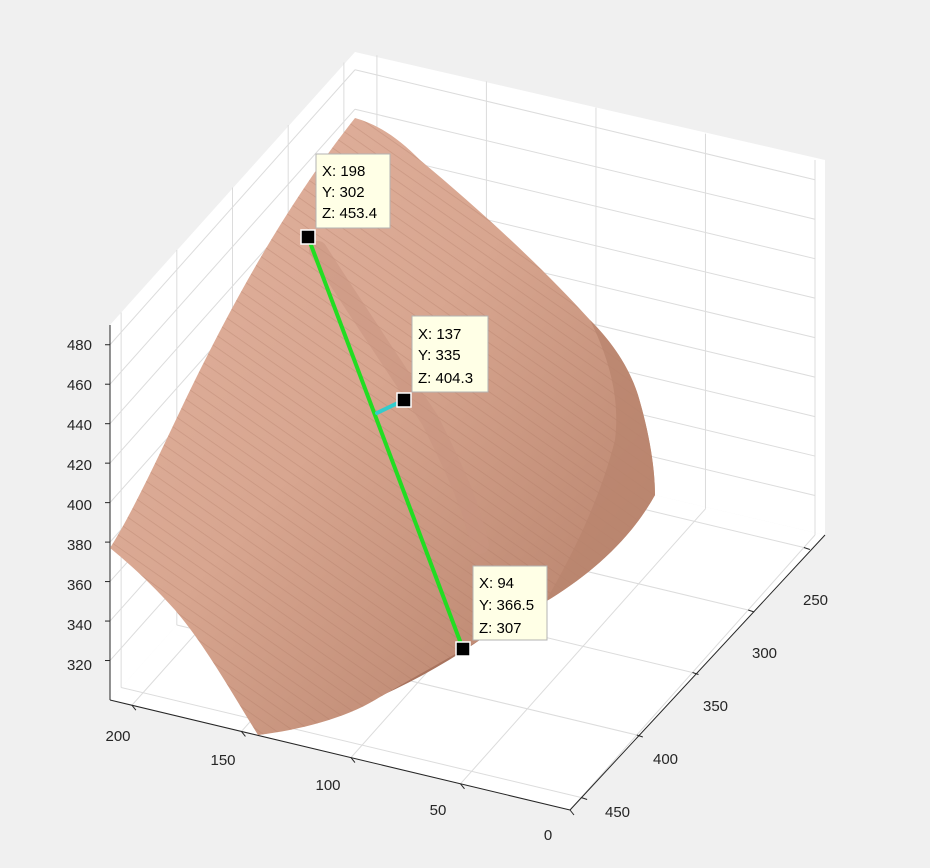  What do you see at coordinates (79, 425) in the screenshot?
I see `z-tick-label: 440` at bounding box center [79, 425].